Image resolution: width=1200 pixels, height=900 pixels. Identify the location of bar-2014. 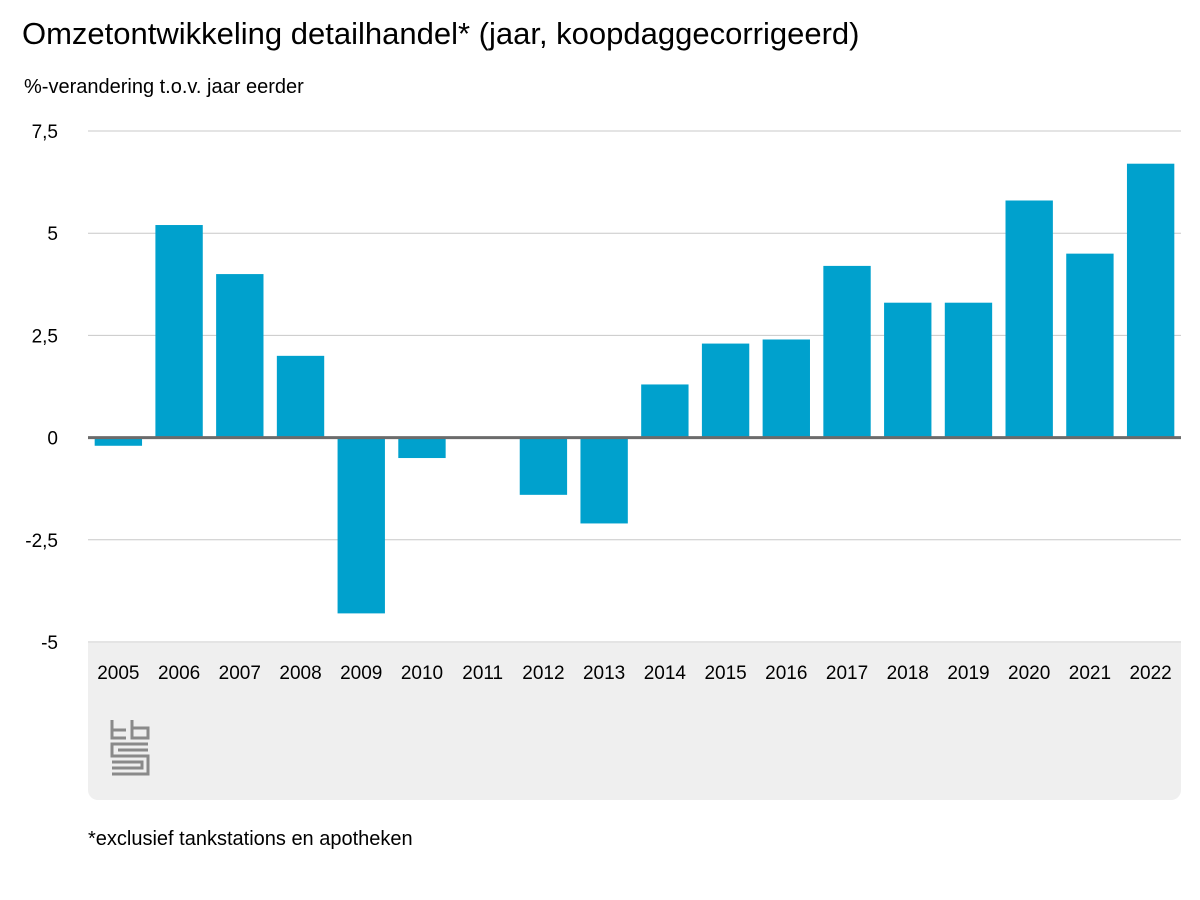
(665, 411).